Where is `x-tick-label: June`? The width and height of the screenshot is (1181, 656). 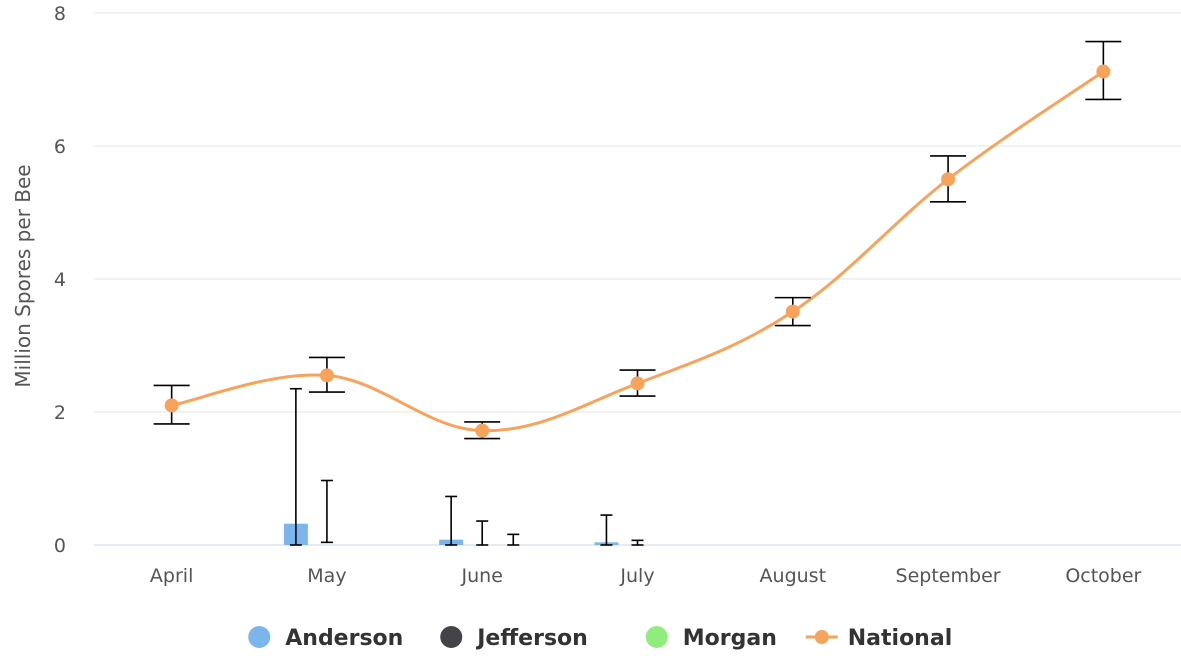
x-tick-label: June is located at coordinates (482, 576).